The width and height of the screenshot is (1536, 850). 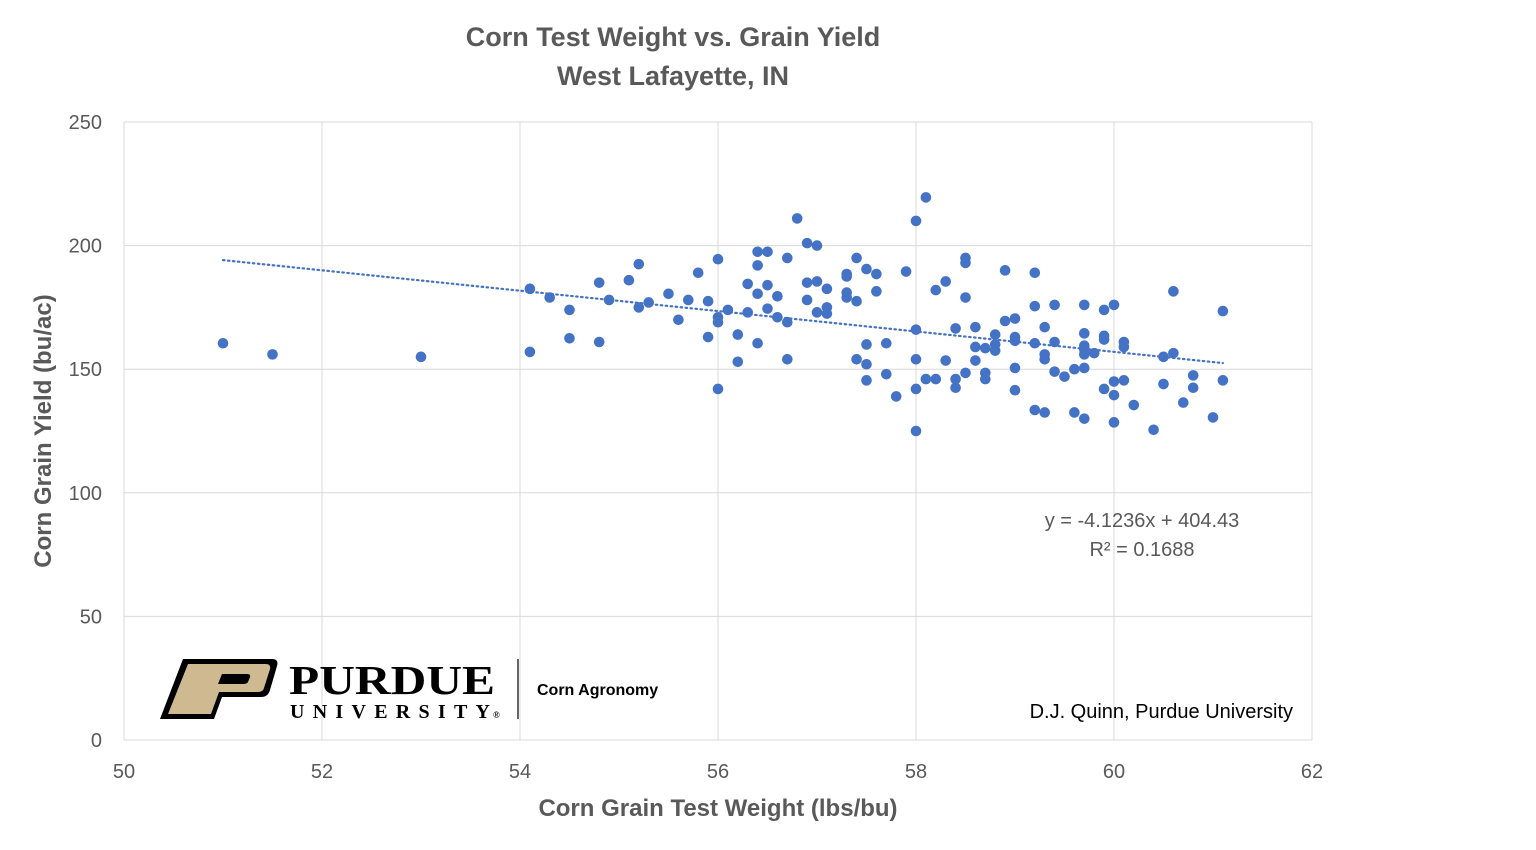 I want to click on y-tick-label: 50, so click(x=91, y=617).